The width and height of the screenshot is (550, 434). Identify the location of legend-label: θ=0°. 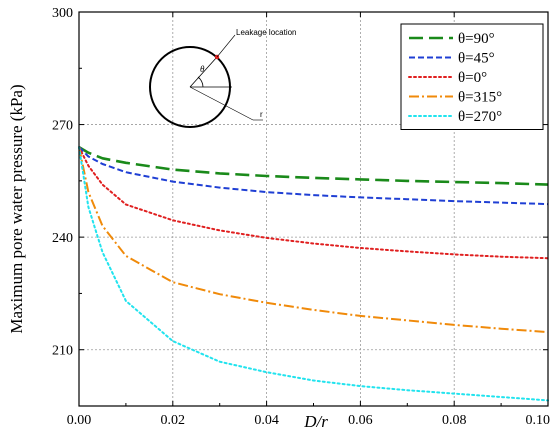
(472, 78).